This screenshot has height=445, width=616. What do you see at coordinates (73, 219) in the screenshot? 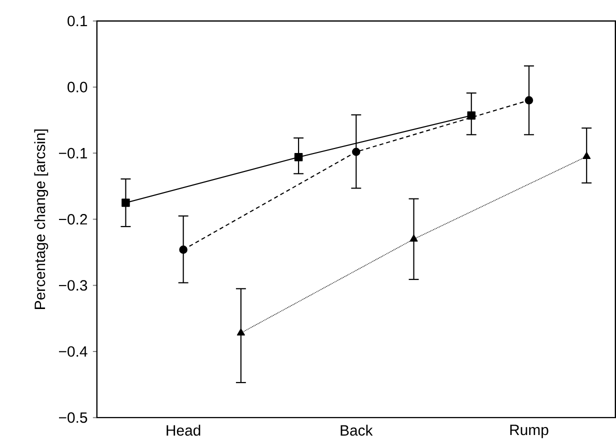
I see `y-tick-label: −0.2` at bounding box center [73, 219].